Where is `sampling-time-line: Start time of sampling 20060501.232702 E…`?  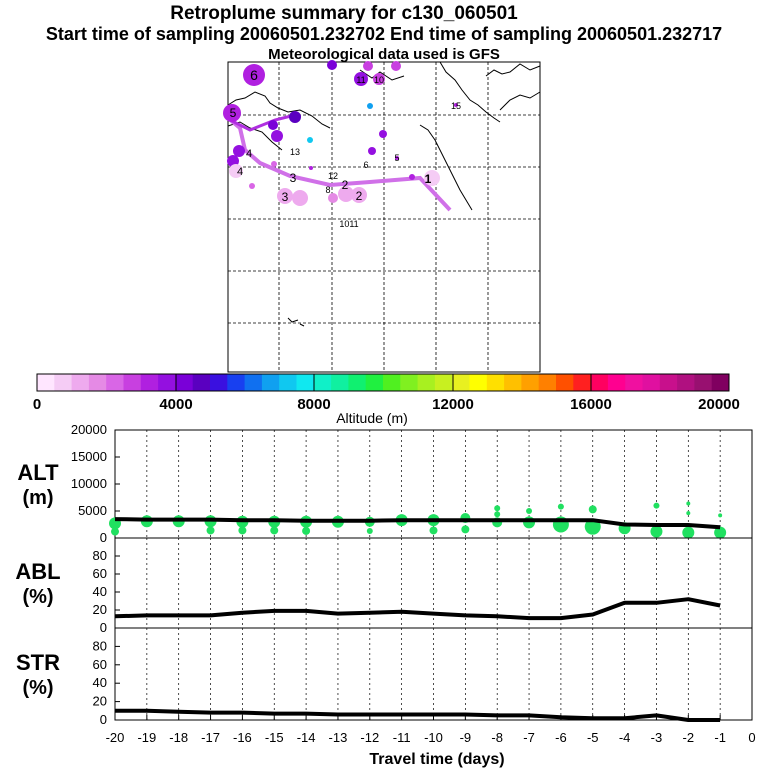 sampling-time-line: Start time of sampling 20060501.232702 E… is located at coordinates (384, 34).